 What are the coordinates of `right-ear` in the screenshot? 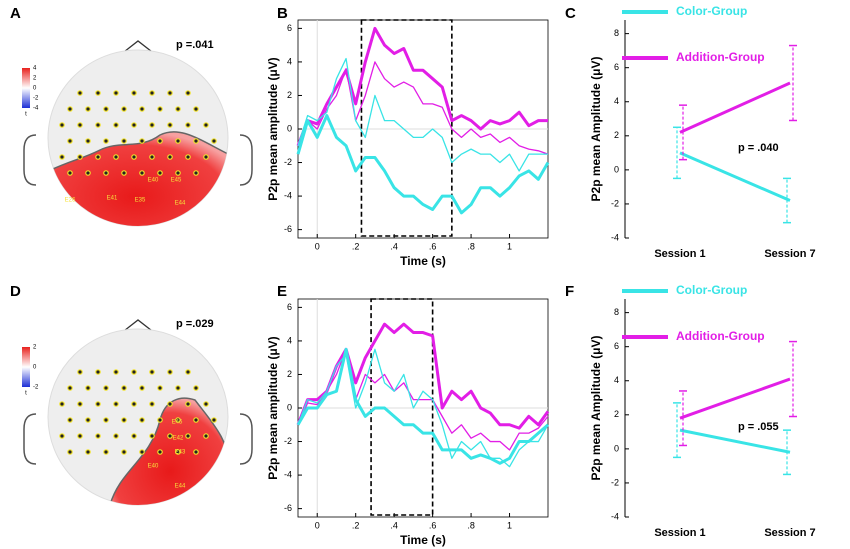 It's located at (246, 439).